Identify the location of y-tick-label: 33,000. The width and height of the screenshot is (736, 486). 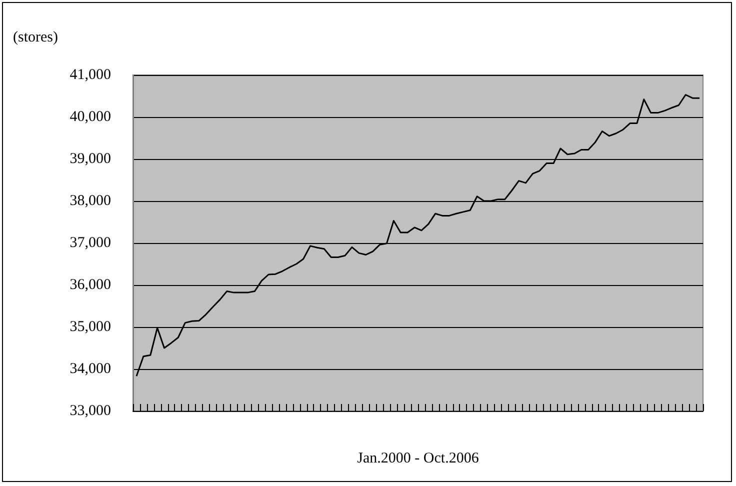
(90, 411).